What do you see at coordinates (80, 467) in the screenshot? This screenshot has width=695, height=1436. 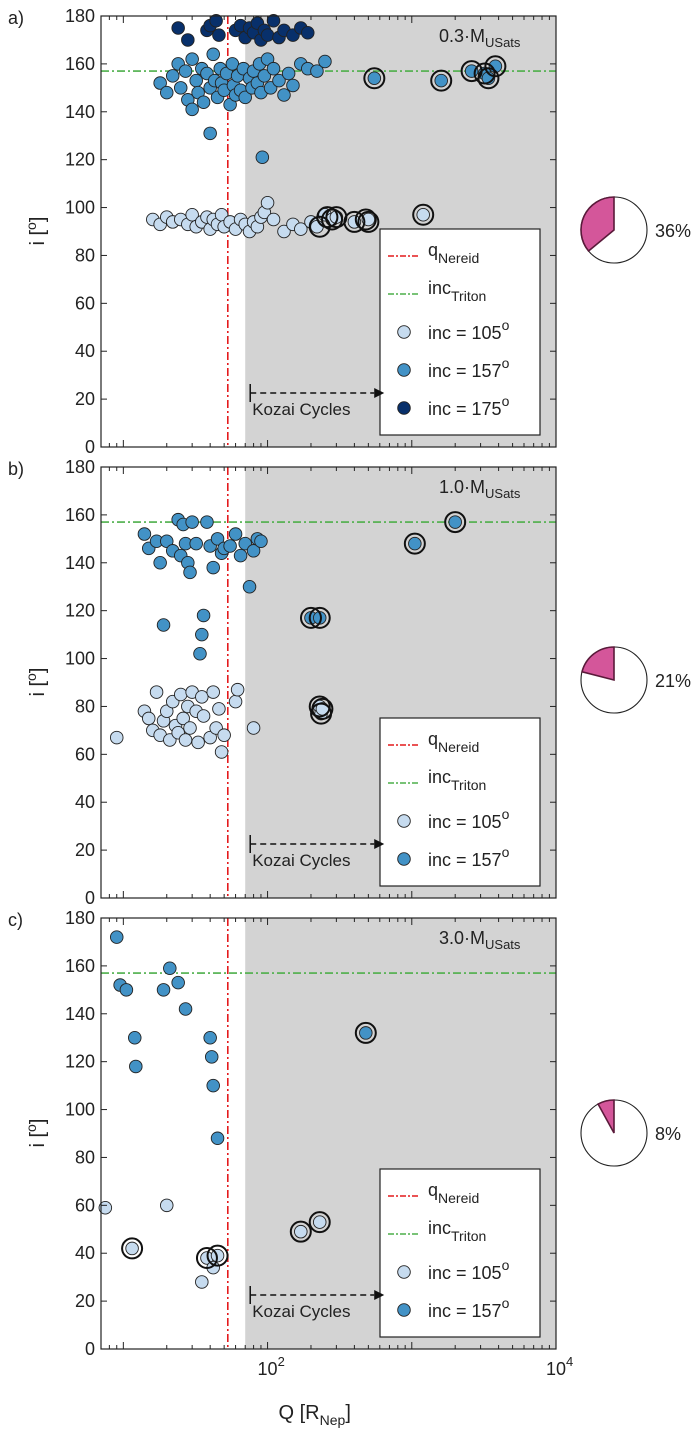 I see `y-tick-label: 180` at bounding box center [80, 467].